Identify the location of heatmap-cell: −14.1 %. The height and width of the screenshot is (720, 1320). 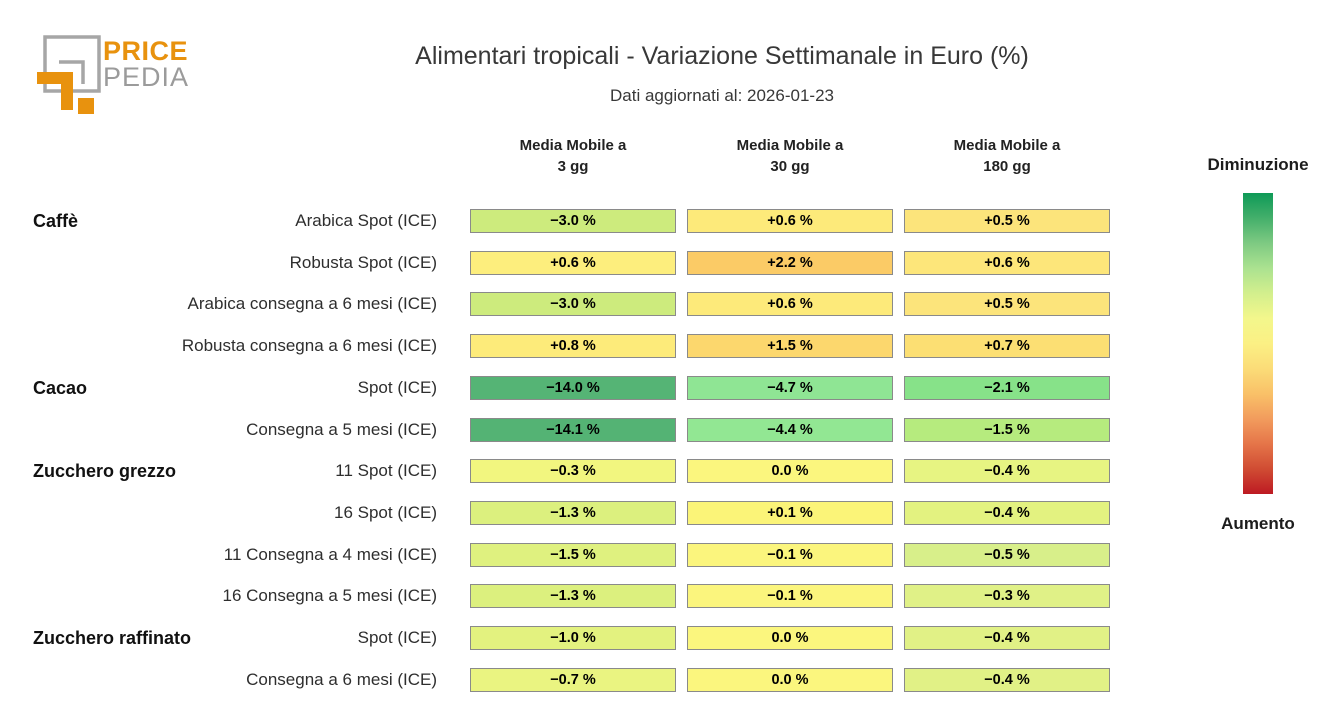
(573, 429).